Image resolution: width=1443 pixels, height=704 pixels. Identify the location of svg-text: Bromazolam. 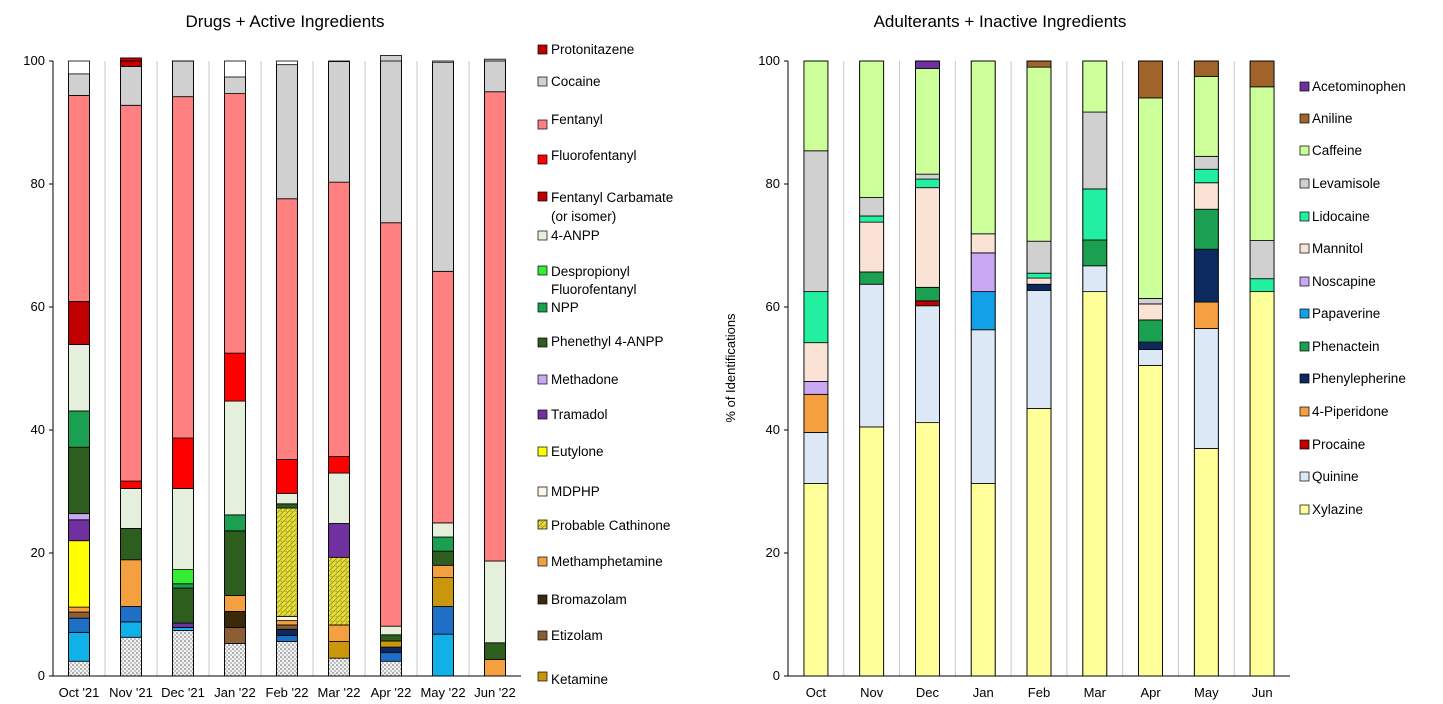
(589, 599).